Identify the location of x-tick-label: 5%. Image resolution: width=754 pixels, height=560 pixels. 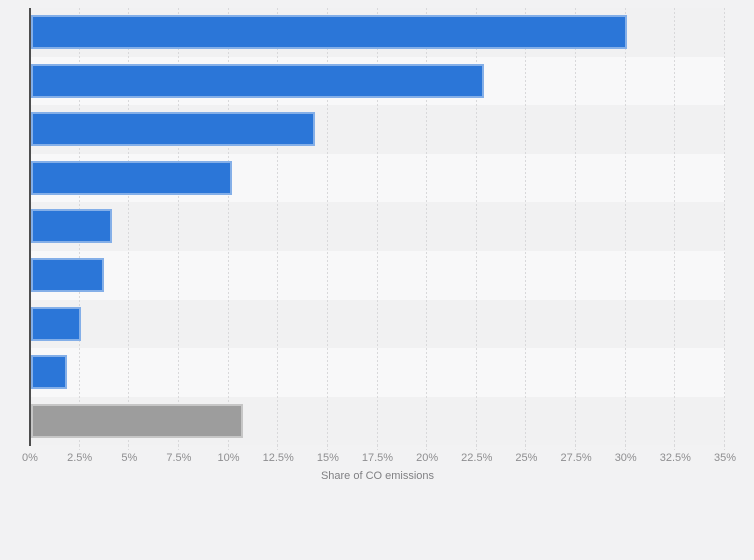
(129, 458).